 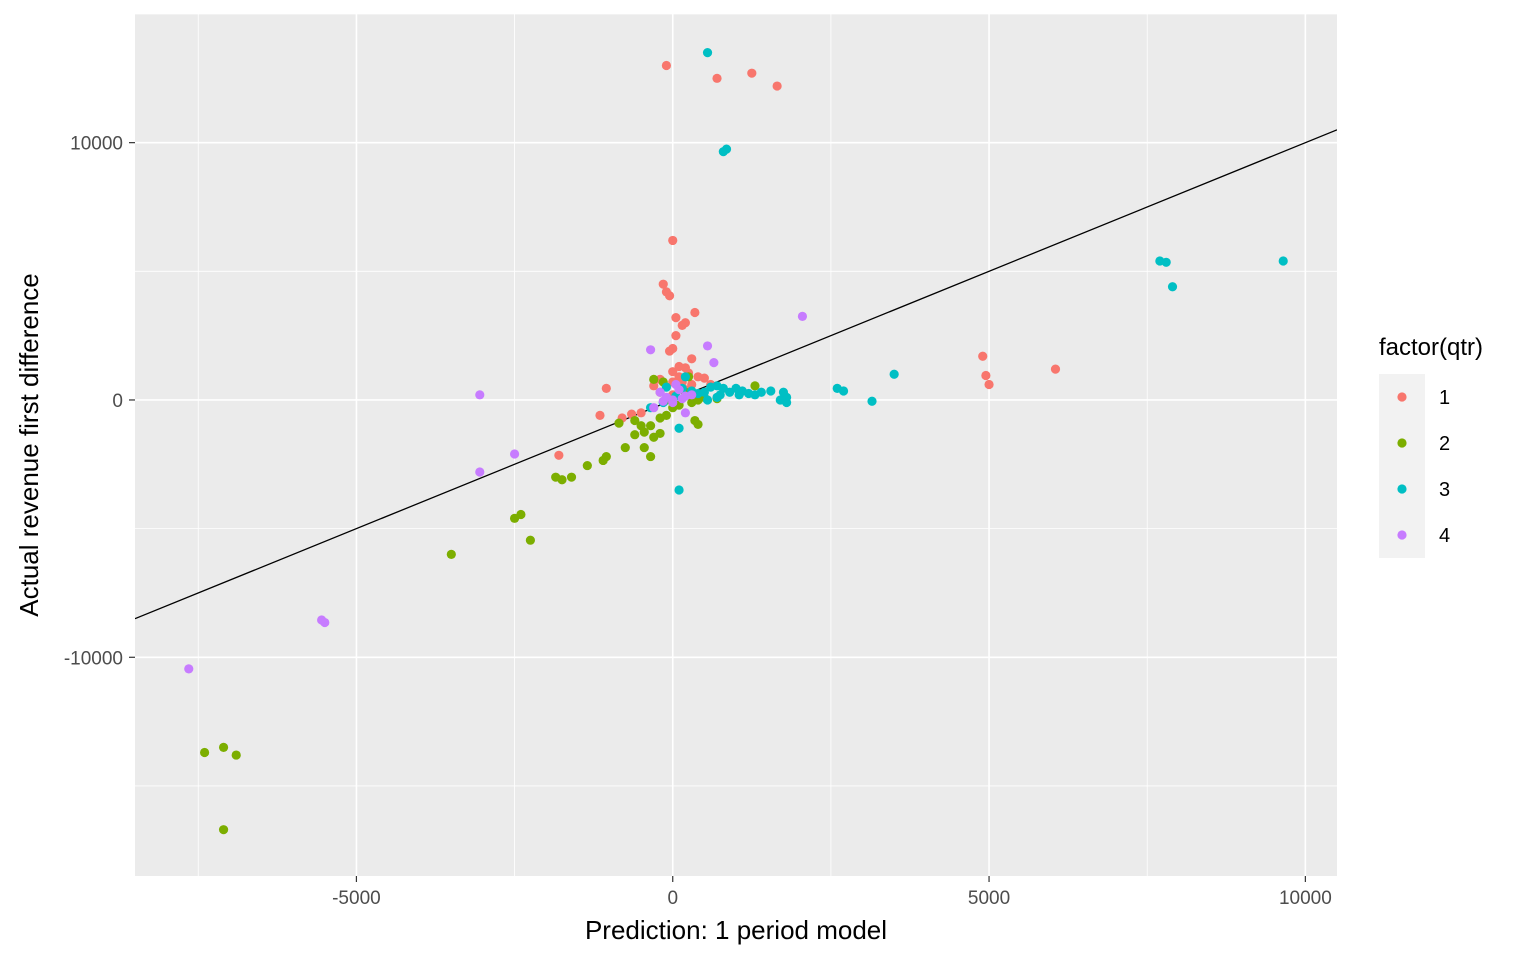 I want to click on x-axis-title: Prediction: 1 period model, so click(x=736, y=930).